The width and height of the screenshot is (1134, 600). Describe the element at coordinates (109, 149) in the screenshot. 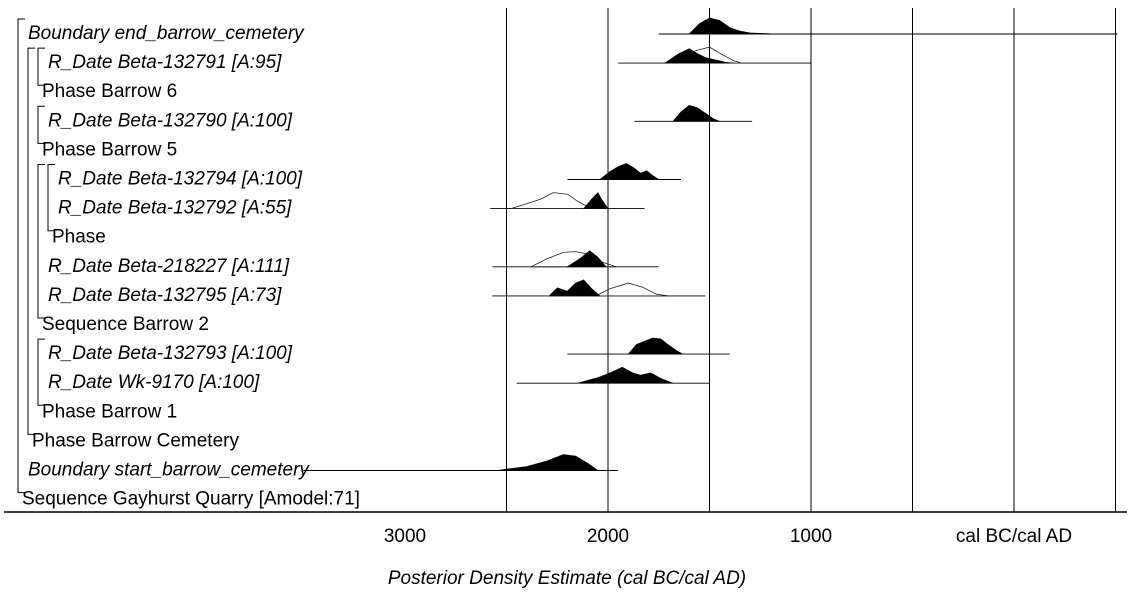

I see `row-label: Phase Barrow 5` at that location.